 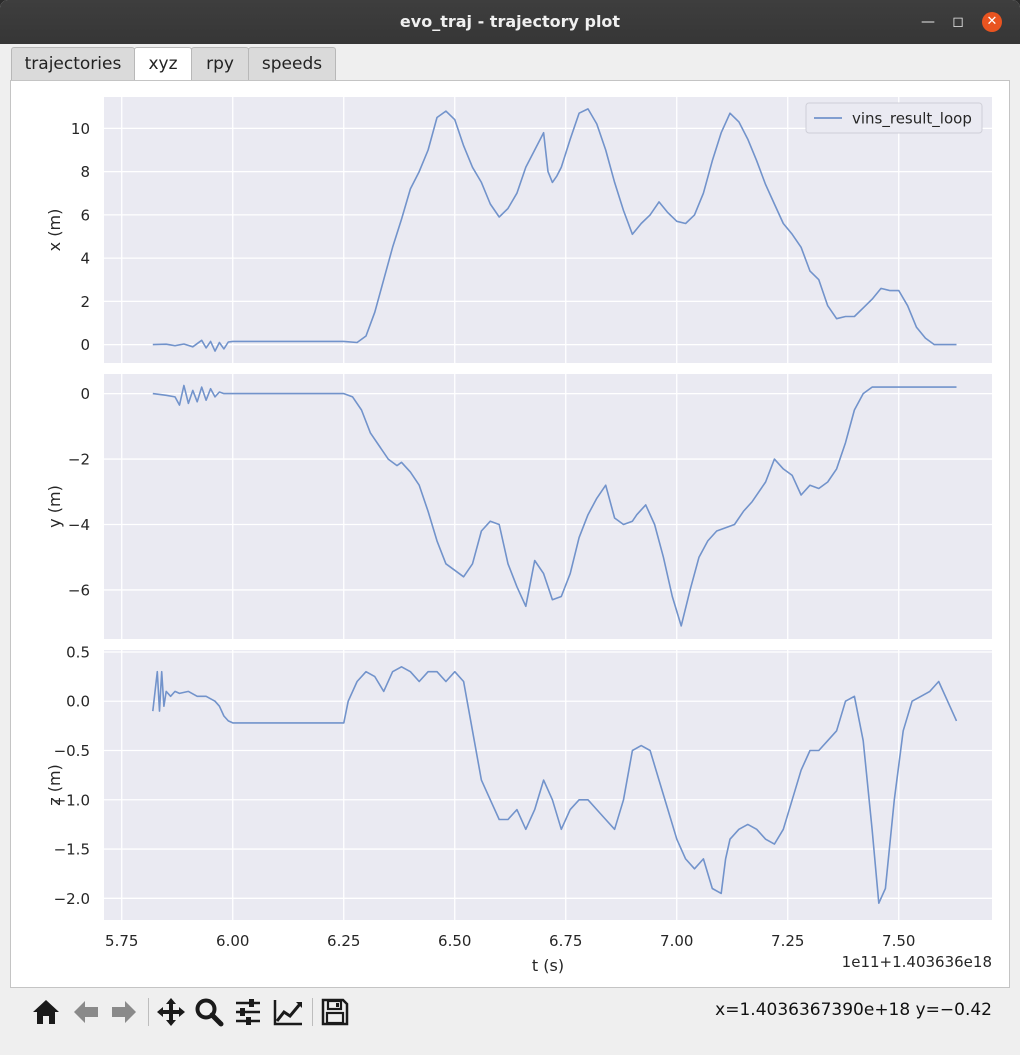 What do you see at coordinates (898, 941) in the screenshot?
I see `x-tick-label: 7.50` at bounding box center [898, 941].